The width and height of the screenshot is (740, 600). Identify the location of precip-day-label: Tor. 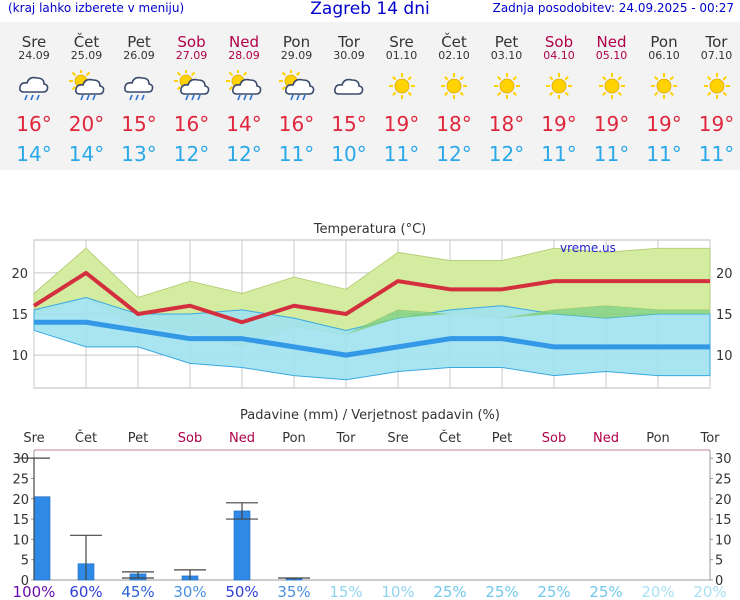
(709, 438).